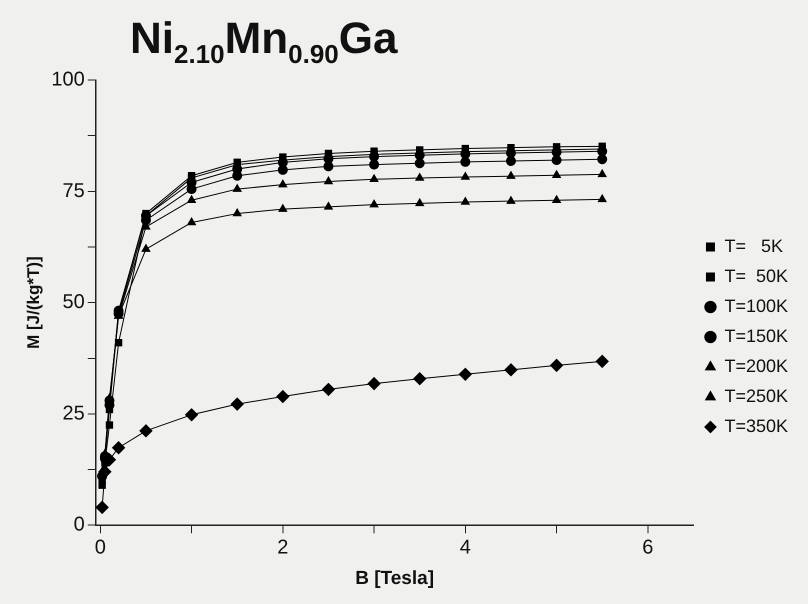 This screenshot has height=604, width=808. Describe the element at coordinates (33, 302) in the screenshot. I see `y-axis-title: M [J/(kg*T)]` at that location.